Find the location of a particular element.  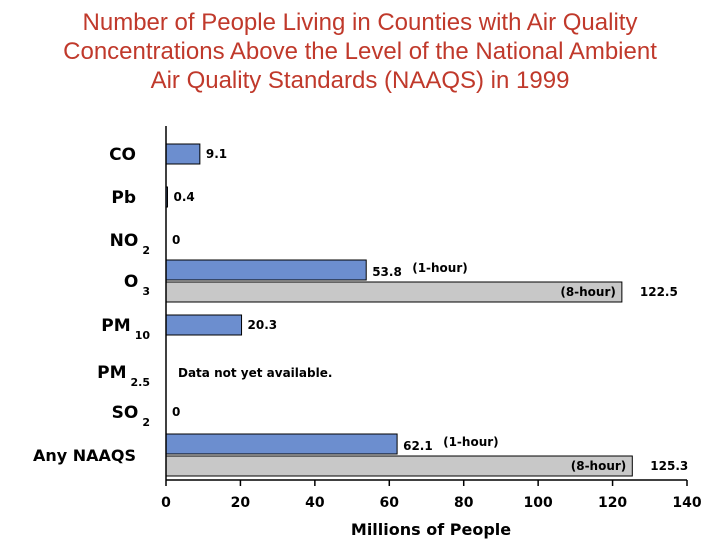

x-tick-label: 100 is located at coordinates (538, 503).